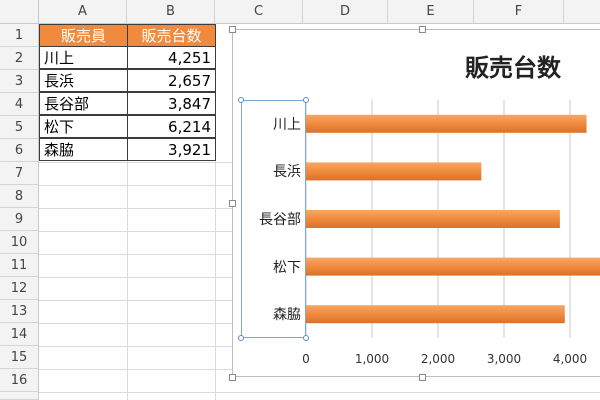 The image size is (600, 400). I want to click on row-header-14: 14, so click(19, 334).